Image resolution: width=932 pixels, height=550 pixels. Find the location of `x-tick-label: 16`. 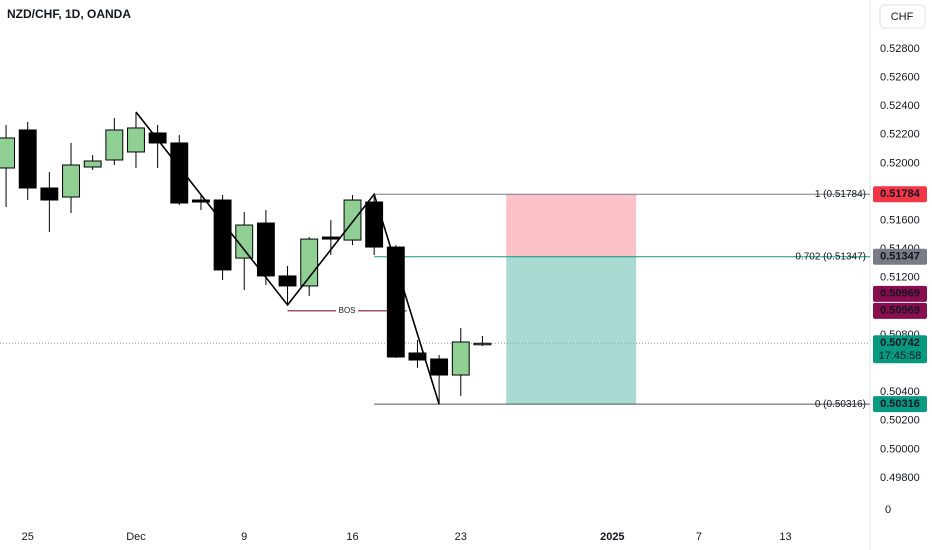

x-tick-label: 16 is located at coordinates (352, 537).